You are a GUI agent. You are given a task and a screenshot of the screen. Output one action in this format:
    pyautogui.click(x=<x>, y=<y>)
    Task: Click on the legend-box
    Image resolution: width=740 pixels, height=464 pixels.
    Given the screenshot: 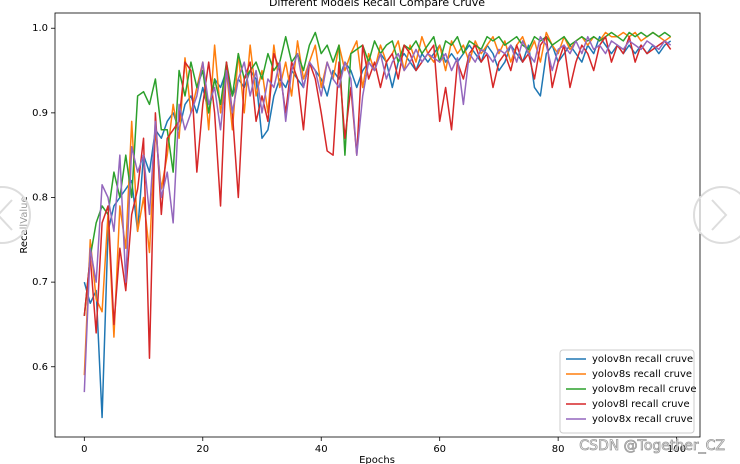 What is the action you would take?
    pyautogui.click(x=627, y=391)
    